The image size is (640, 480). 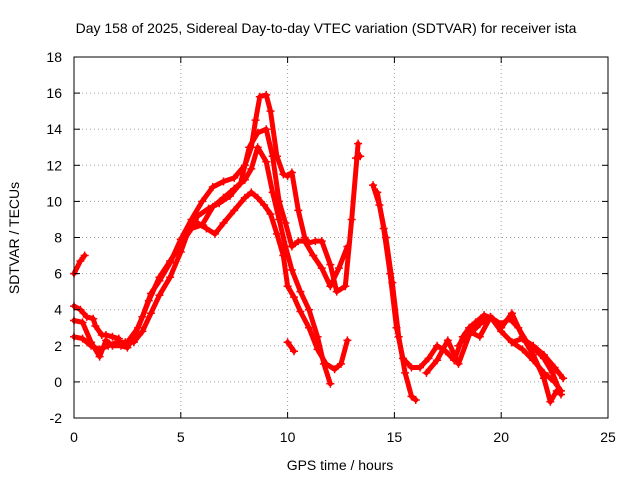 What do you see at coordinates (288, 437) in the screenshot?
I see `x-tick-label: 10` at bounding box center [288, 437].